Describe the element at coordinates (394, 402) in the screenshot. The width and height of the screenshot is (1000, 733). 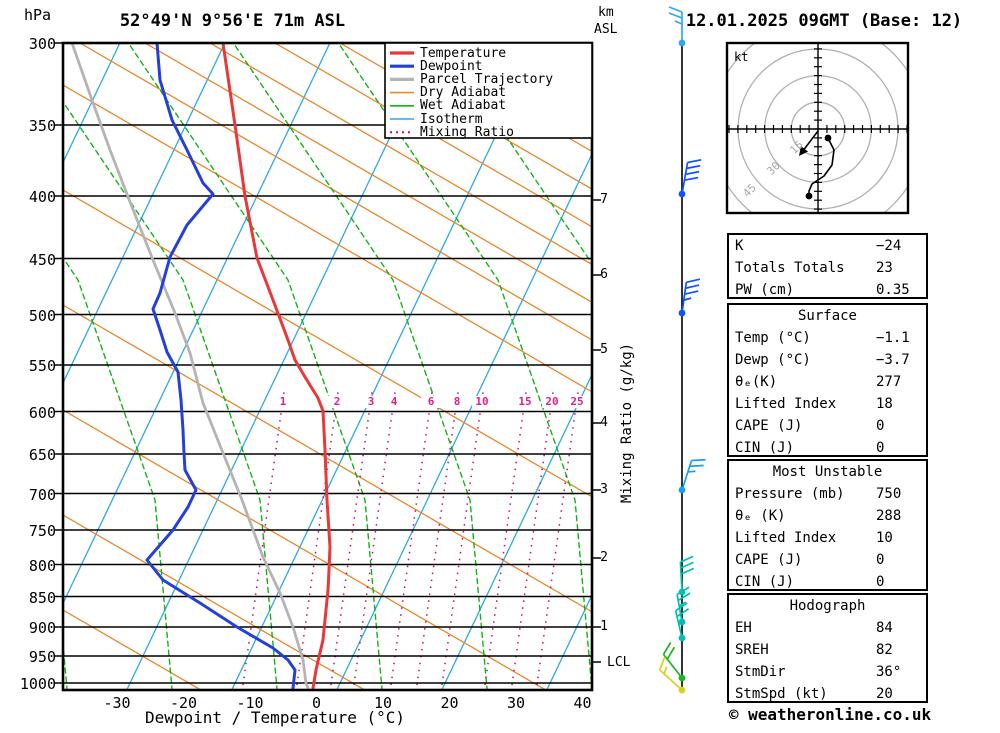
I see `mixing-ratio-value-label: 4` at that location.